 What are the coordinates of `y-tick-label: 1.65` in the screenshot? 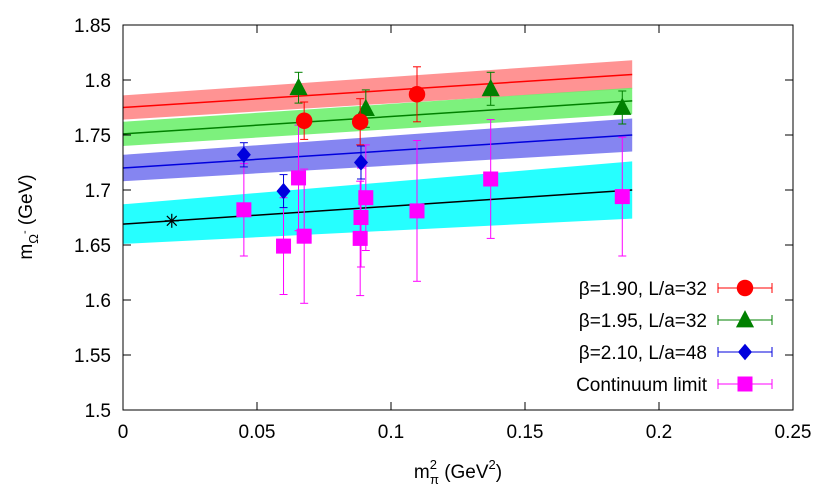 It's located at (92, 246).